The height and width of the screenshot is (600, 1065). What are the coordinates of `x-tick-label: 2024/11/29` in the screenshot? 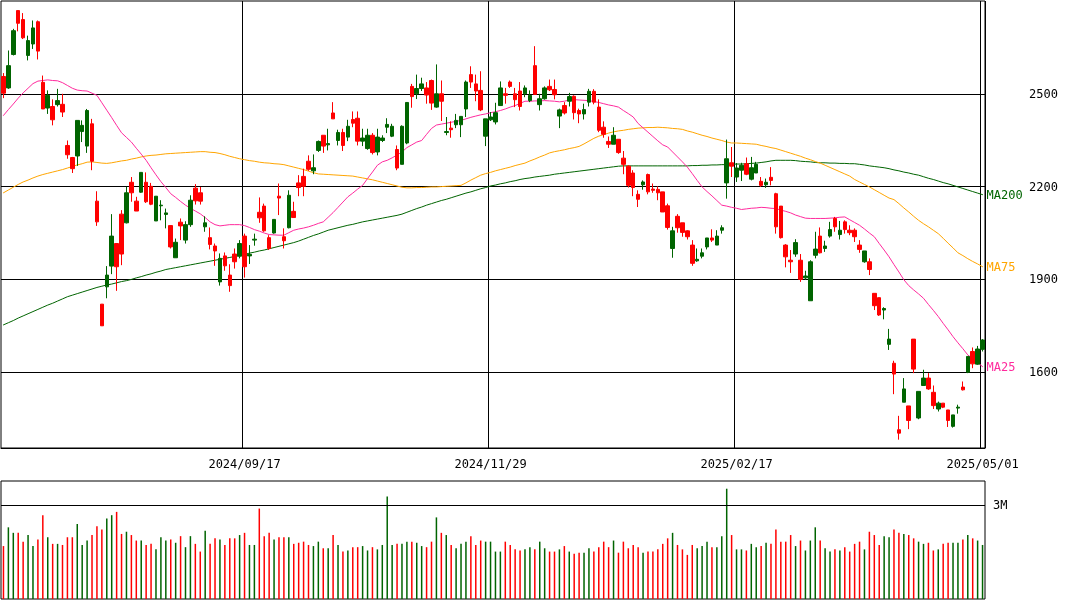 It's located at (490, 464).